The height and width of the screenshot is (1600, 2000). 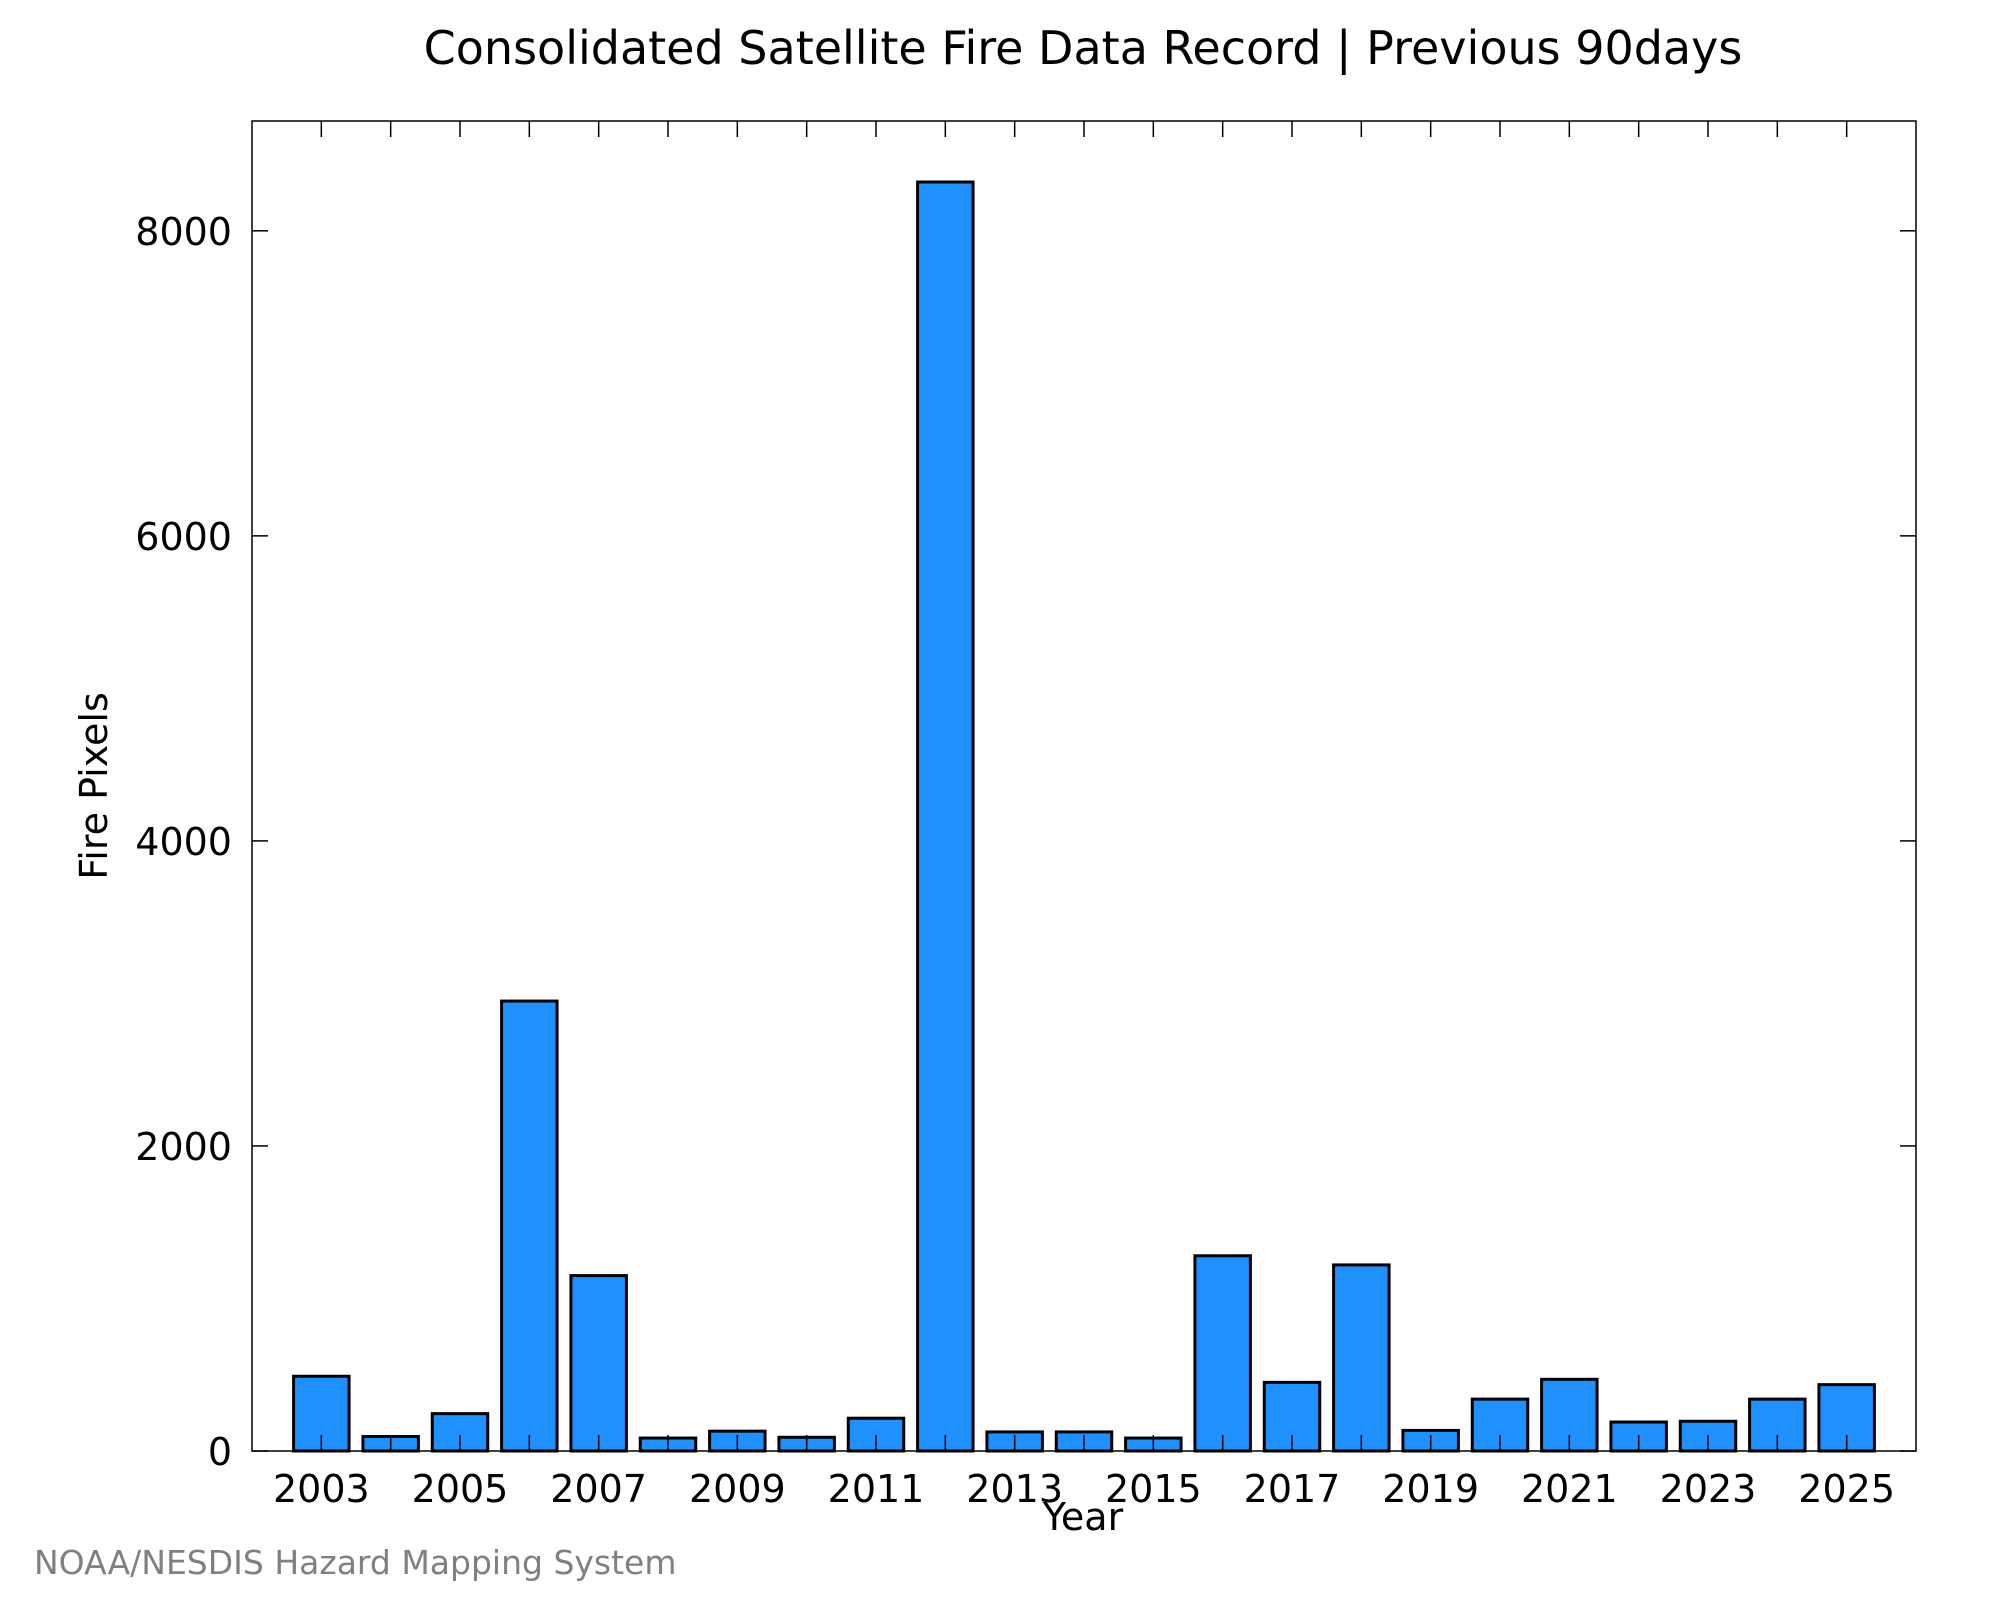 I want to click on y-tick-label-6000: 6000, so click(x=183, y=537).